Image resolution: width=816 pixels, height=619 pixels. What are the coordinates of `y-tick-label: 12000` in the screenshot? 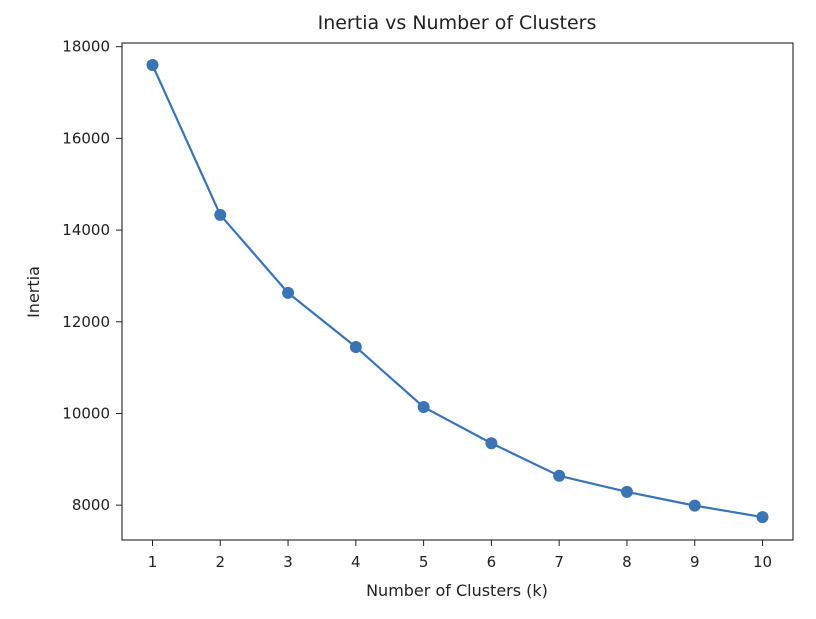 It's located at (86, 322).